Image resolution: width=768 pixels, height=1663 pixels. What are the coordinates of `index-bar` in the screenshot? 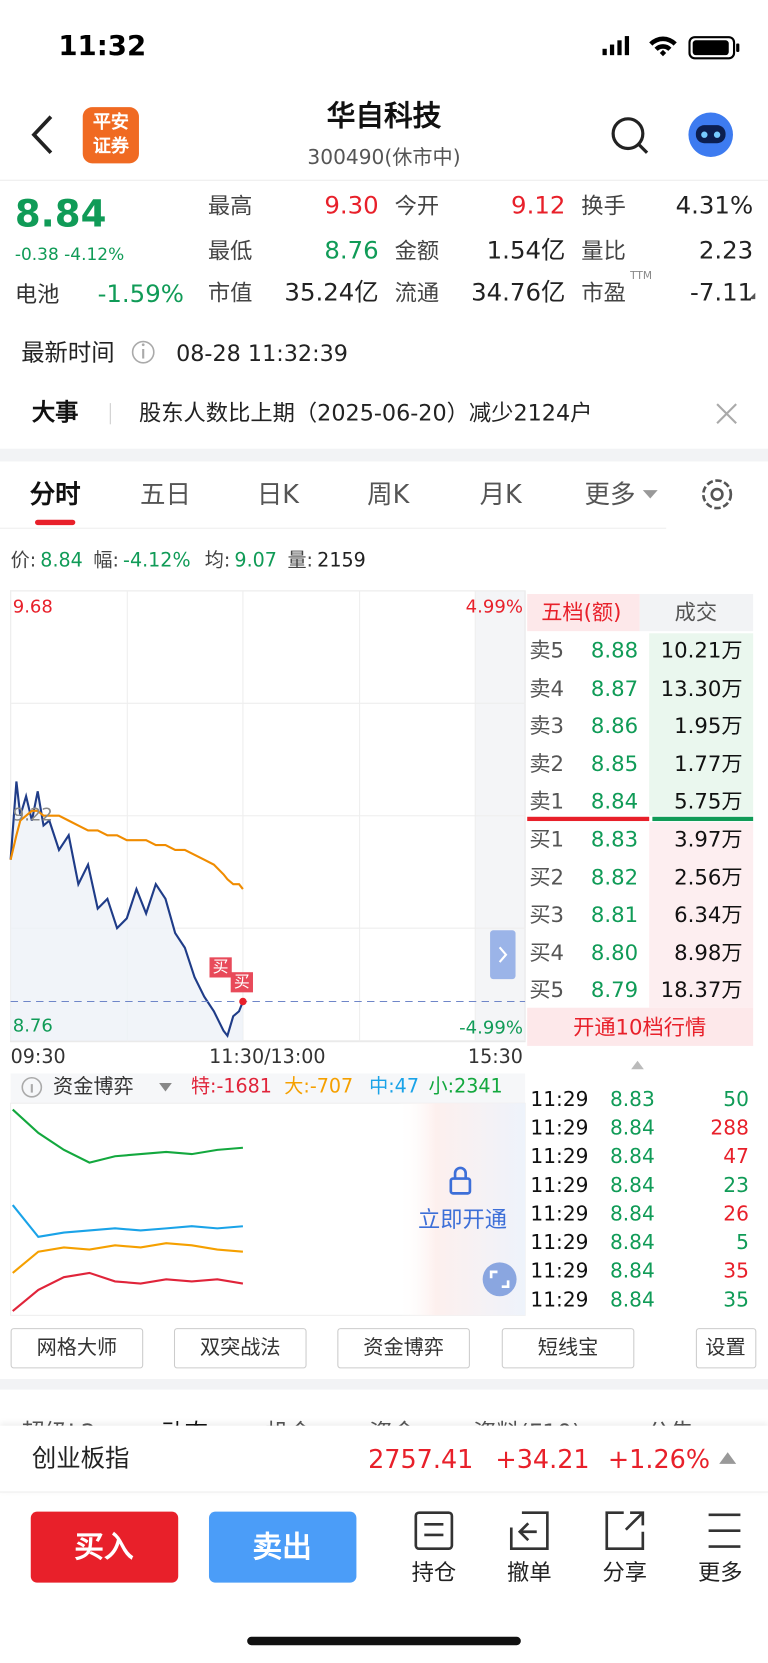 It's located at (384, 1459).